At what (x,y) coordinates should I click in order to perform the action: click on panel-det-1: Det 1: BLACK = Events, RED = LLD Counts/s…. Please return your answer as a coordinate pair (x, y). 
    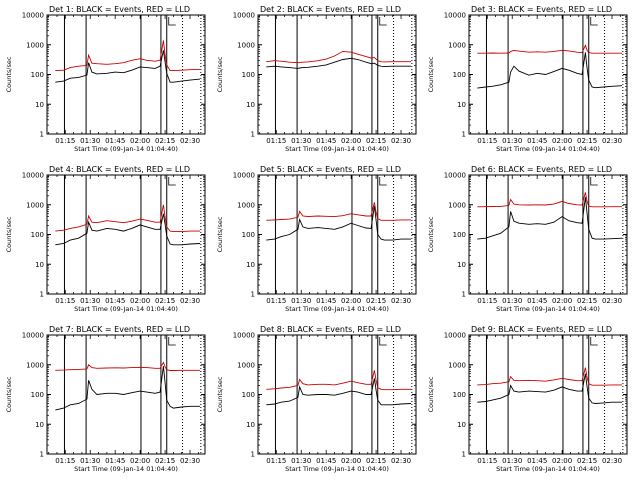
    Looking at the image, I should click on (105, 79).